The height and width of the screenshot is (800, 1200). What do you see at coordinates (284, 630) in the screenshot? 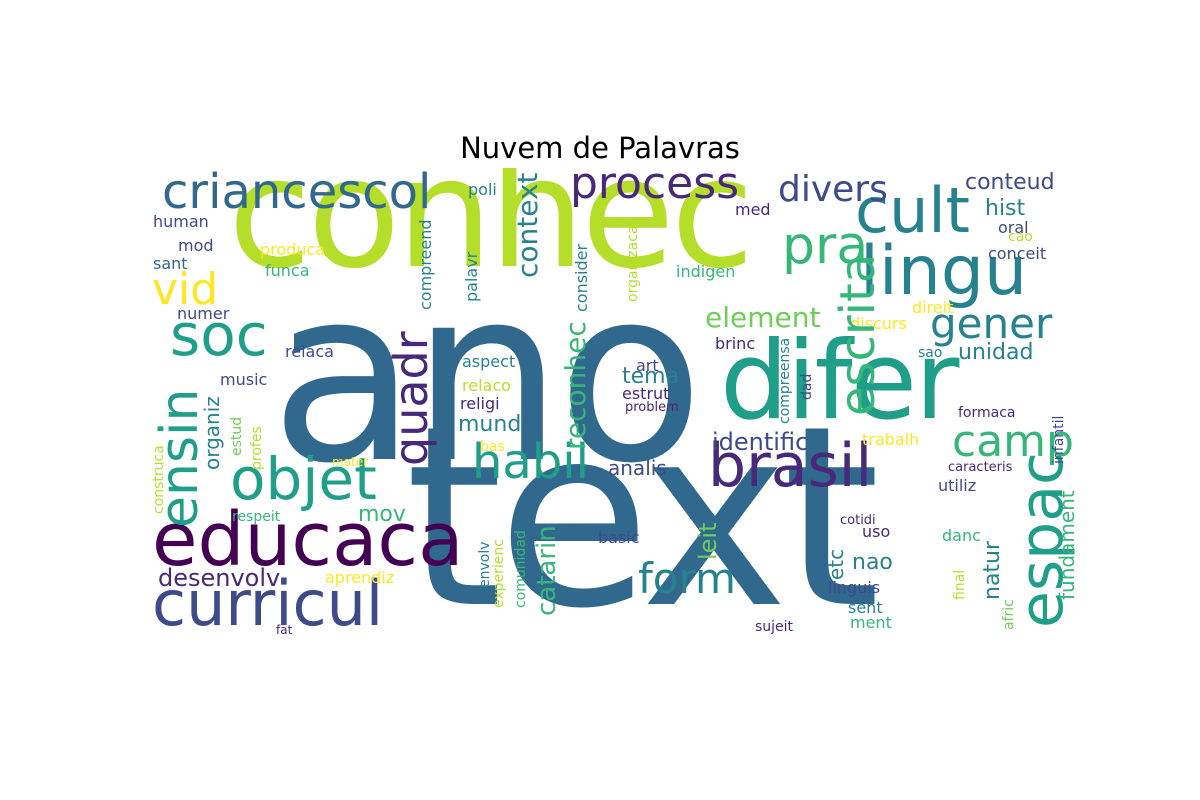
I see `word-fat: fat` at bounding box center [284, 630].